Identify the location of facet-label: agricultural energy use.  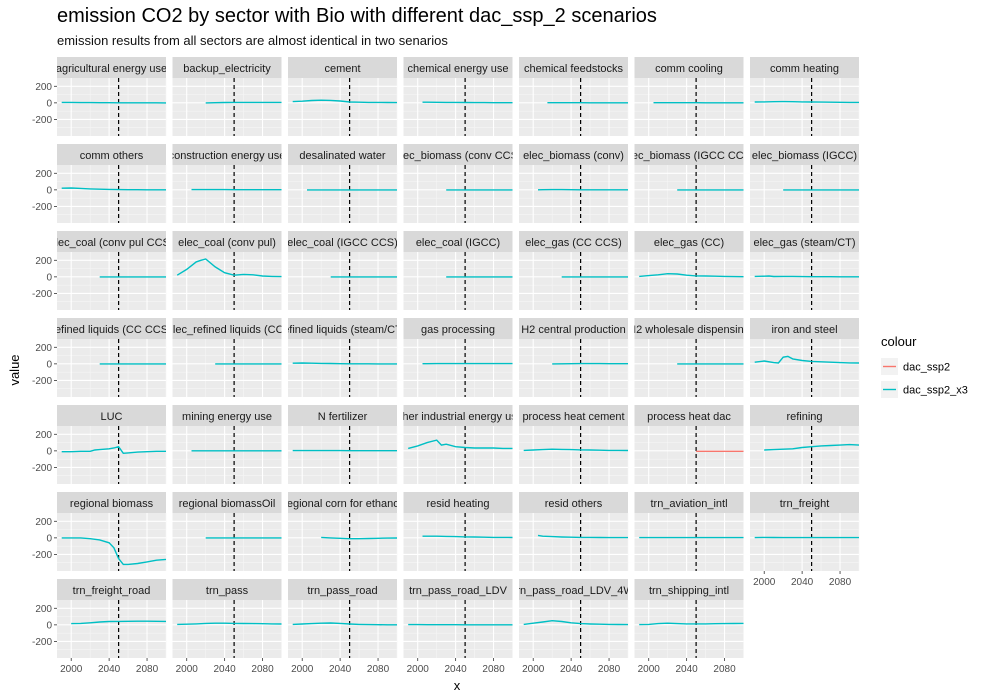
(111, 69).